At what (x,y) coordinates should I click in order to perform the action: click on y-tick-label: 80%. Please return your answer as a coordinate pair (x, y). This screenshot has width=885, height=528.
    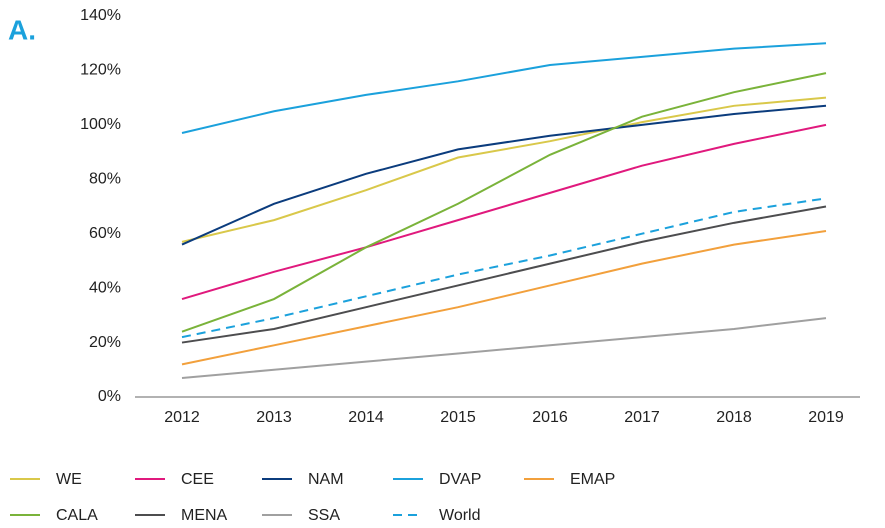
    Looking at the image, I should click on (105, 179).